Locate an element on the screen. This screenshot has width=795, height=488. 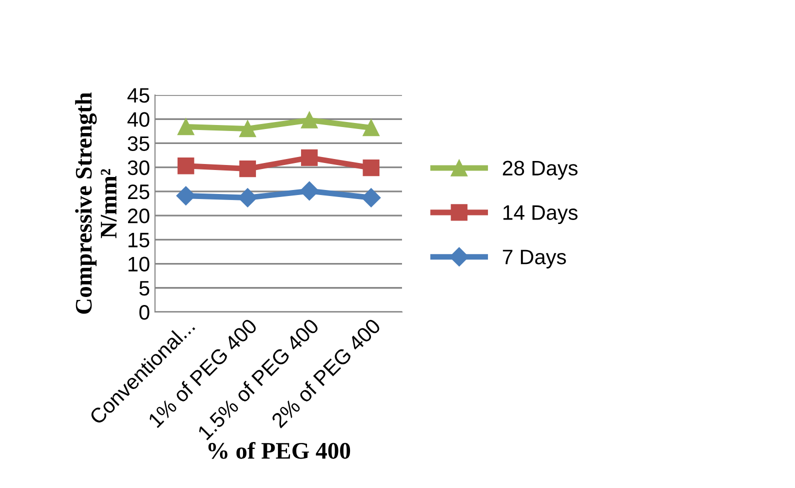
y-tick-label: 10 is located at coordinates (139, 264).